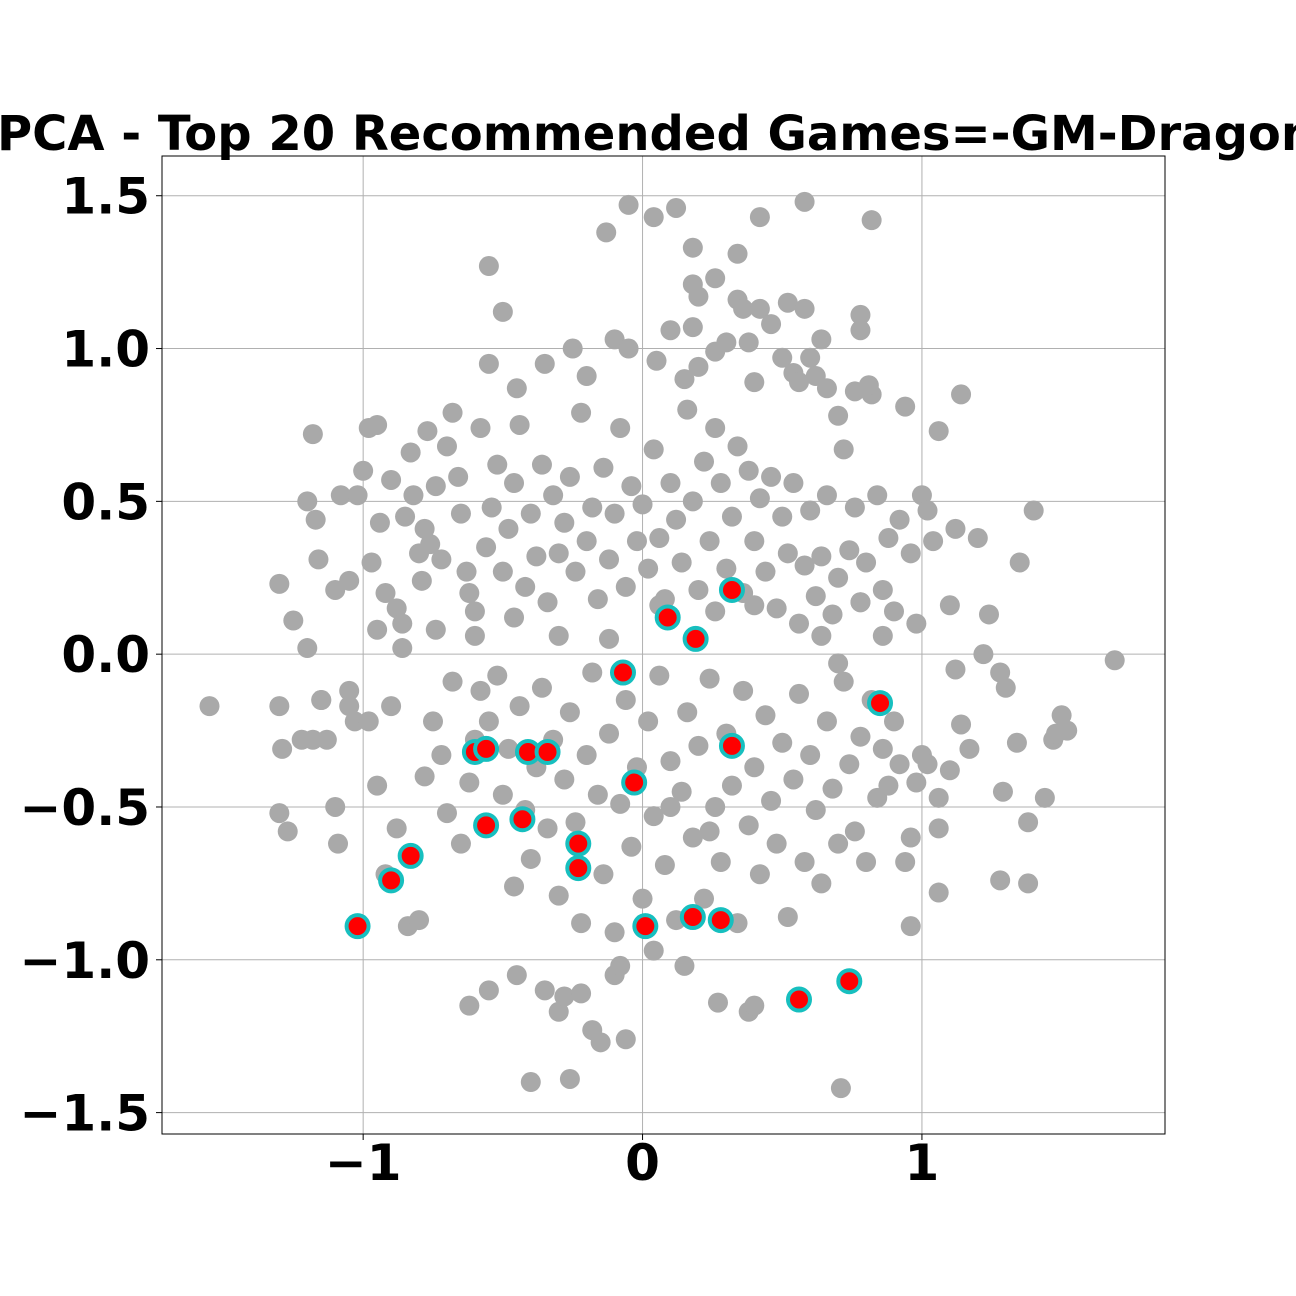 The width and height of the screenshot is (1296, 1296). I want to click on x-tick-label: 1, so click(922, 1163).